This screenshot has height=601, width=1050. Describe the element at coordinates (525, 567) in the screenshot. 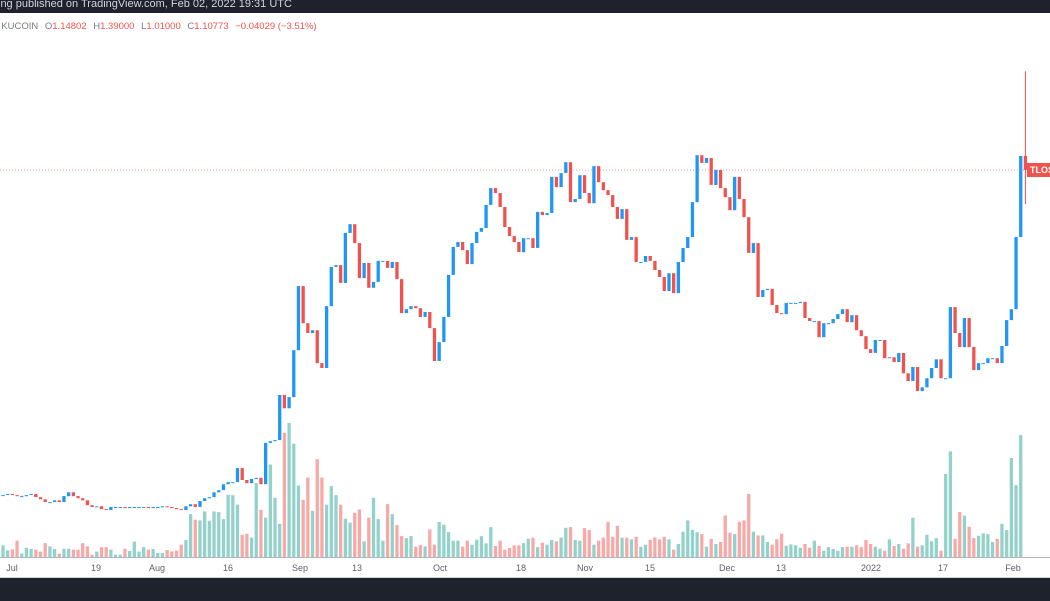

I see `time-axis: Jul 19 Aug 16 Sep 13 Oct 18 Nov 15 Dec 13 2022 17 Feb` at that location.